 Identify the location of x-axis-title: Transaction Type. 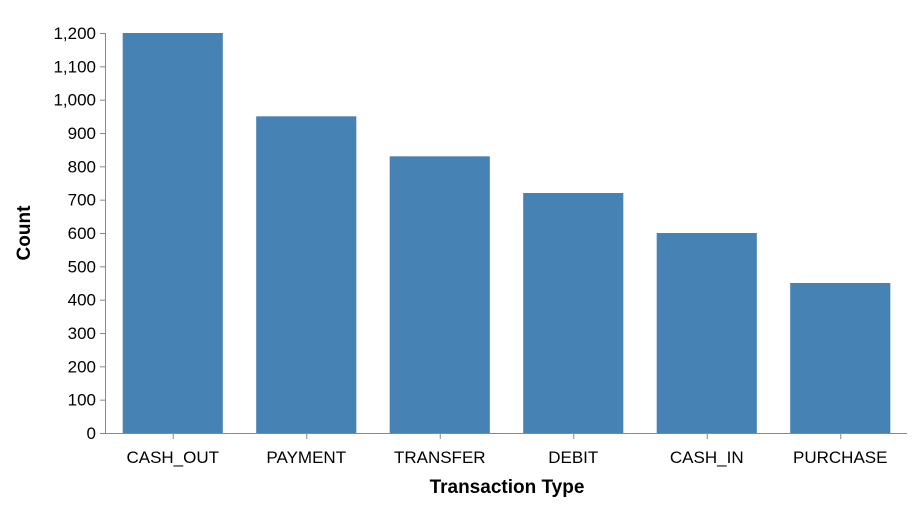
(507, 487).